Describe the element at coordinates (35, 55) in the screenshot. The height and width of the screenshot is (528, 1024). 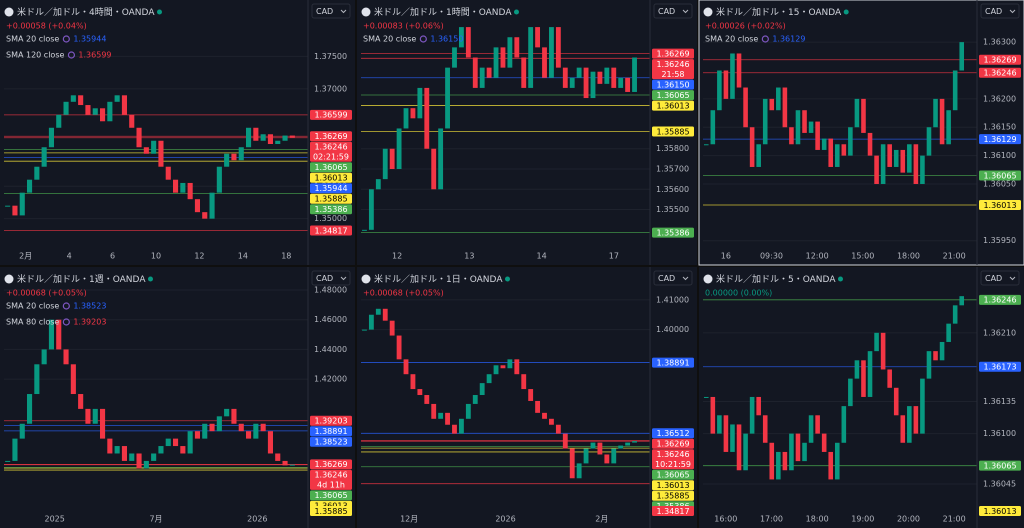
I see `indicator-name: SMA 120 close` at that location.